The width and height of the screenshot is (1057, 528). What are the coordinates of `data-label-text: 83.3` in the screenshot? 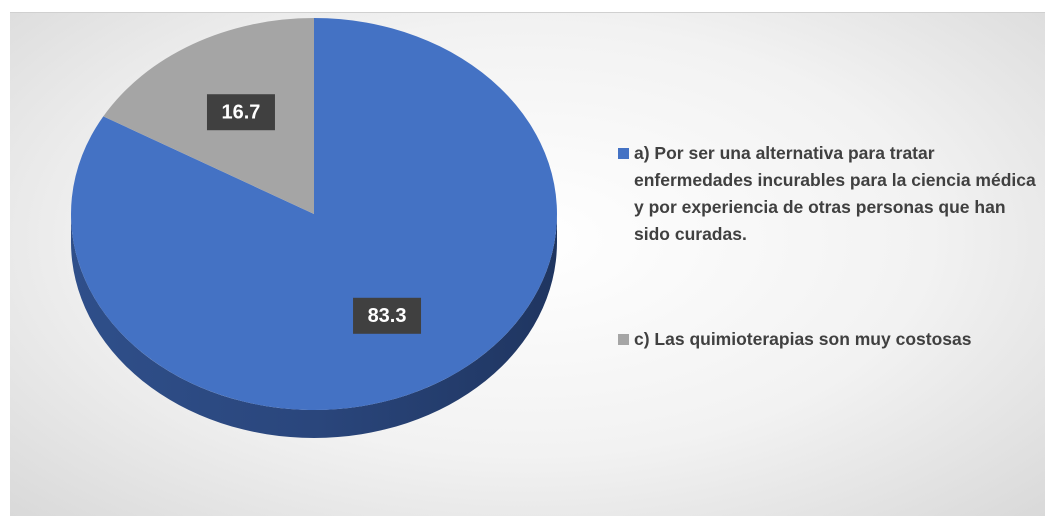 It's located at (387, 316).